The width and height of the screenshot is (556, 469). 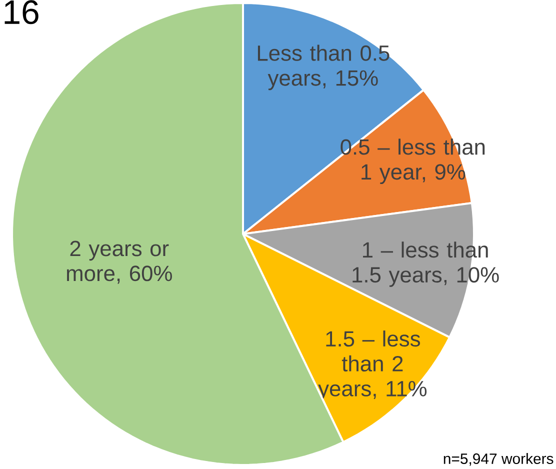 What do you see at coordinates (499, 459) in the screenshot?
I see `text: n=5,947 workers` at bounding box center [499, 459].